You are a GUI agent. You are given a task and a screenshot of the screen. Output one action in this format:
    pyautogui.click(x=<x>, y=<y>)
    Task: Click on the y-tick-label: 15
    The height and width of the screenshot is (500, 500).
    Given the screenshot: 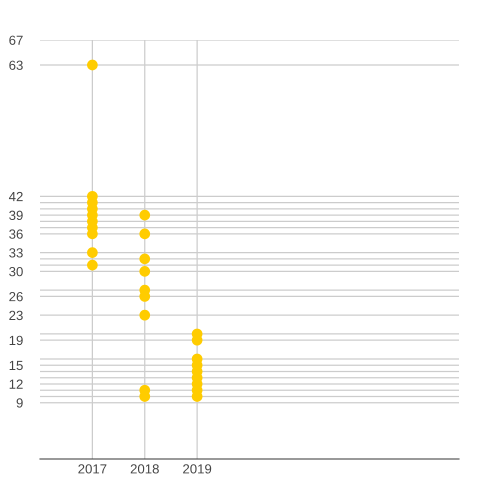 What is the action you would take?
    pyautogui.click(x=16, y=365)
    